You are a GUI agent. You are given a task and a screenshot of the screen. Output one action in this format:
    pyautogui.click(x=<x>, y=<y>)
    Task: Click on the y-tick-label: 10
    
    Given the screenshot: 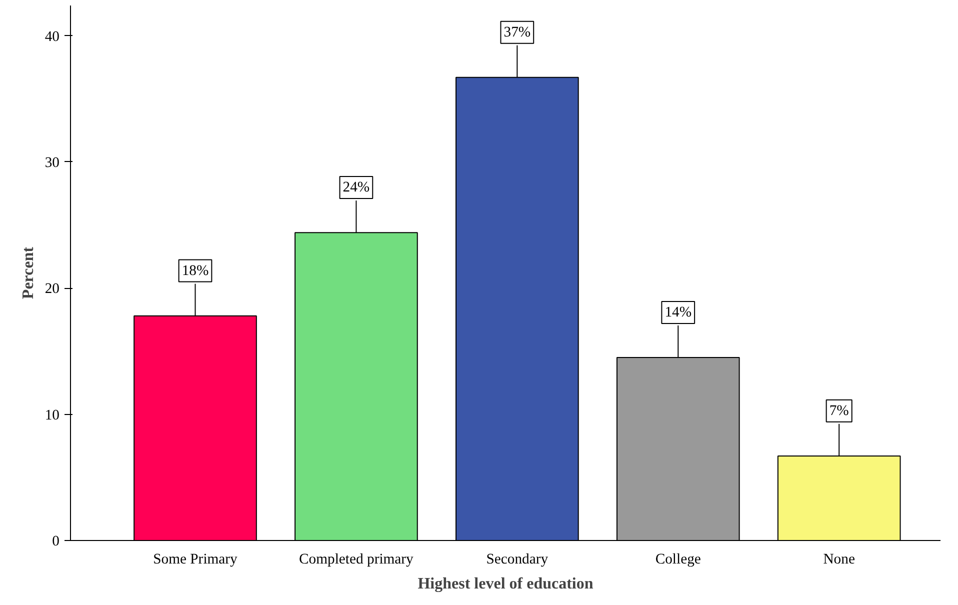 What is the action you would take?
    pyautogui.click(x=52, y=415)
    